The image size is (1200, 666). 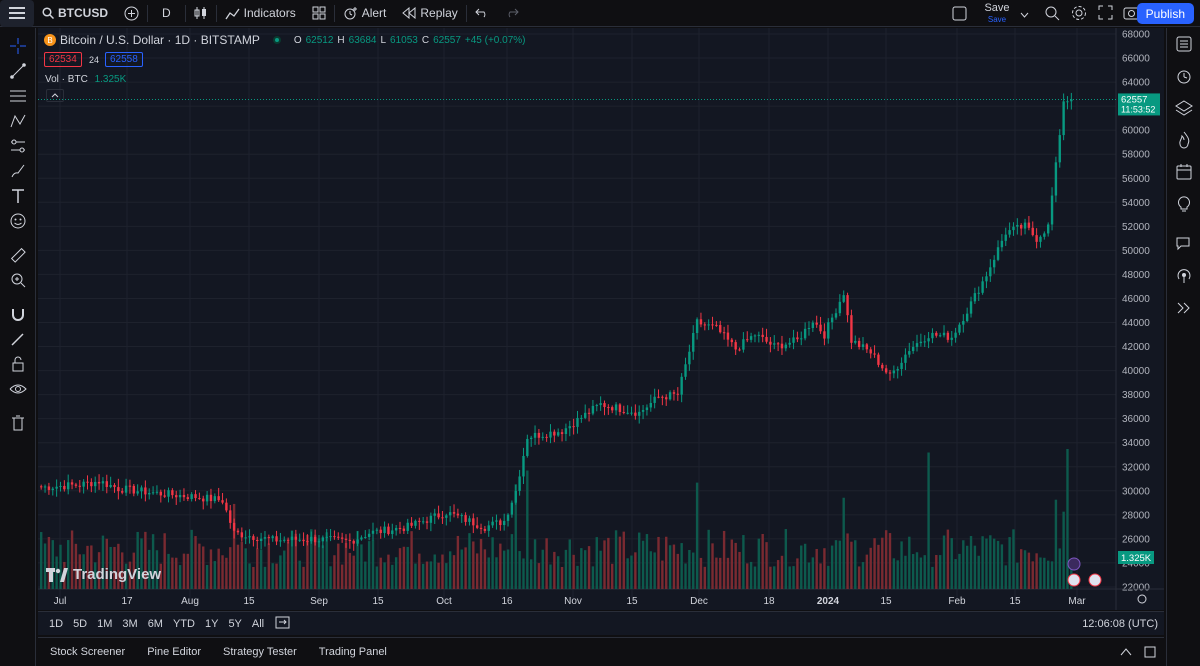 I want to click on ask-price-box: 62558, so click(x=124, y=59).